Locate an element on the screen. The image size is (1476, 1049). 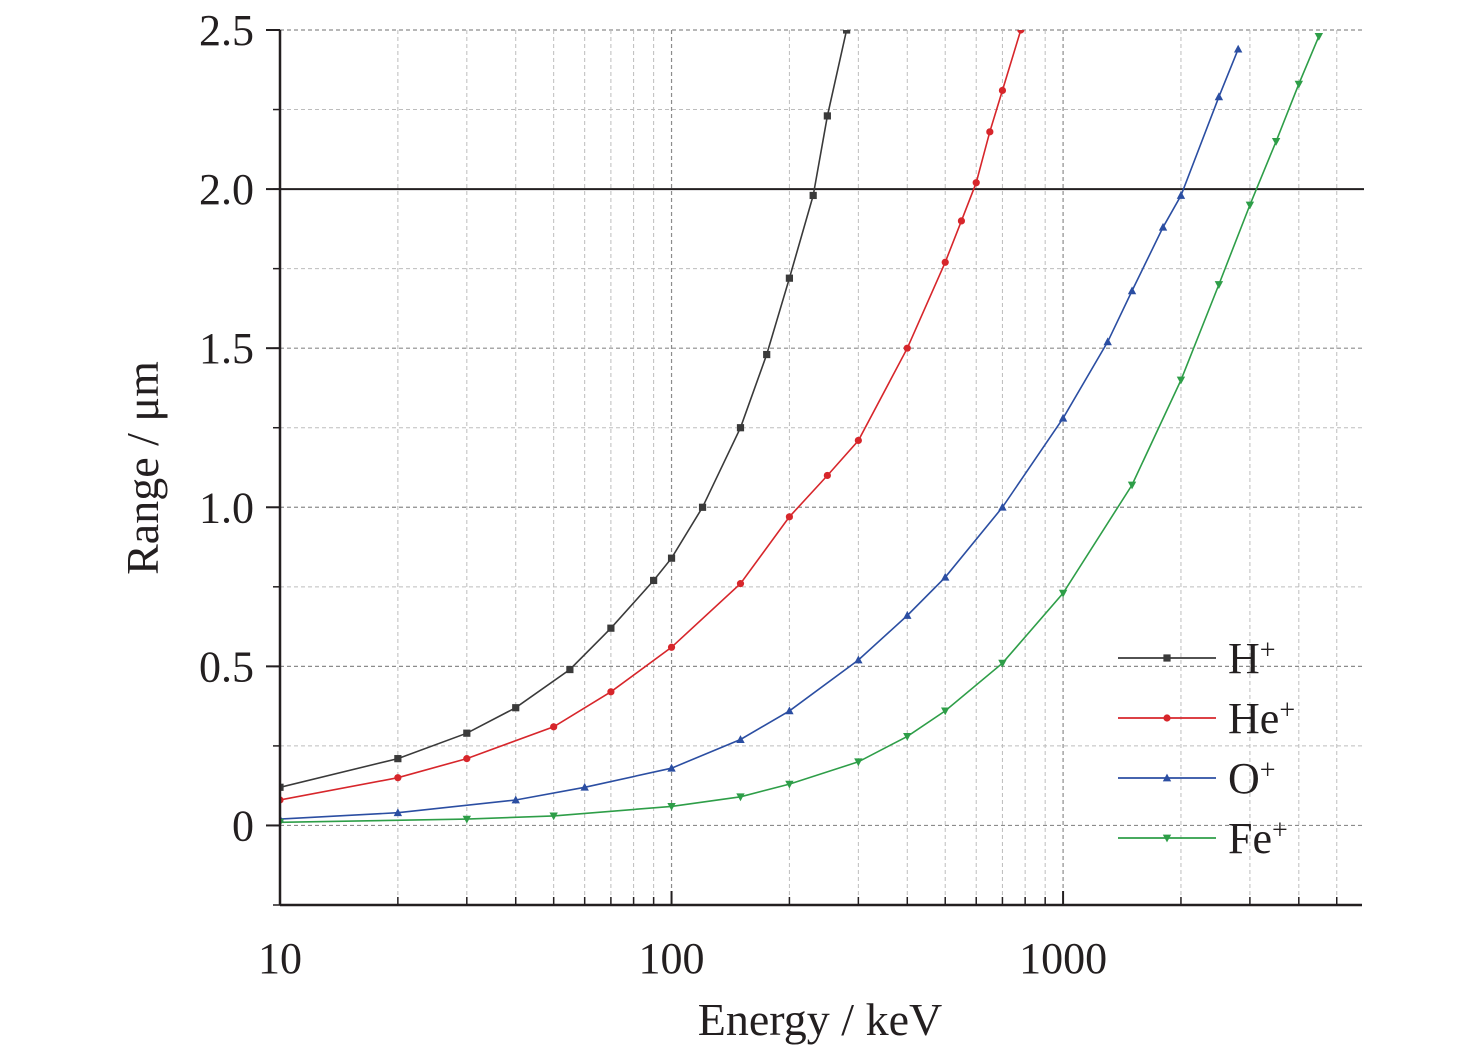
legend-label-h: H+ is located at coordinates (1252, 658).